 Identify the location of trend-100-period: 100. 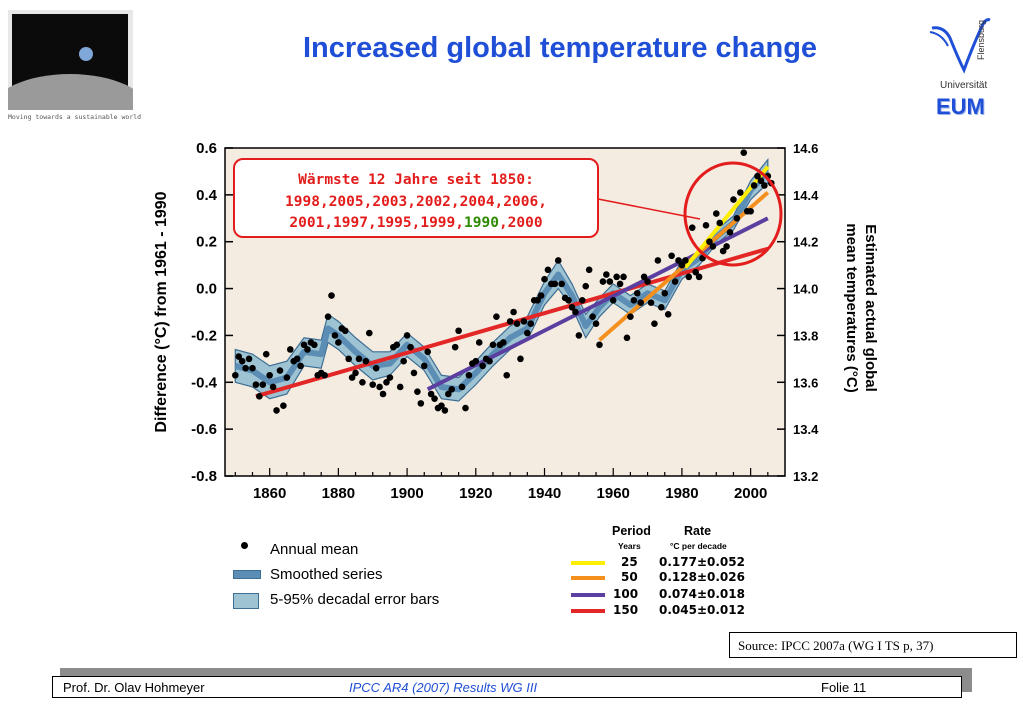
(626, 594).